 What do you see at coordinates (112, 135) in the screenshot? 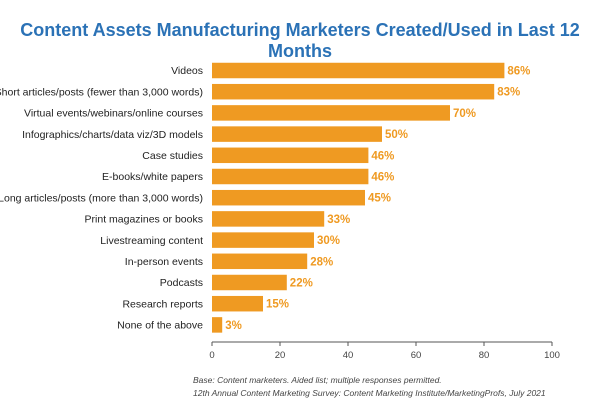
I see `category-label: Infographics/charts/data viz/3D models` at bounding box center [112, 135].